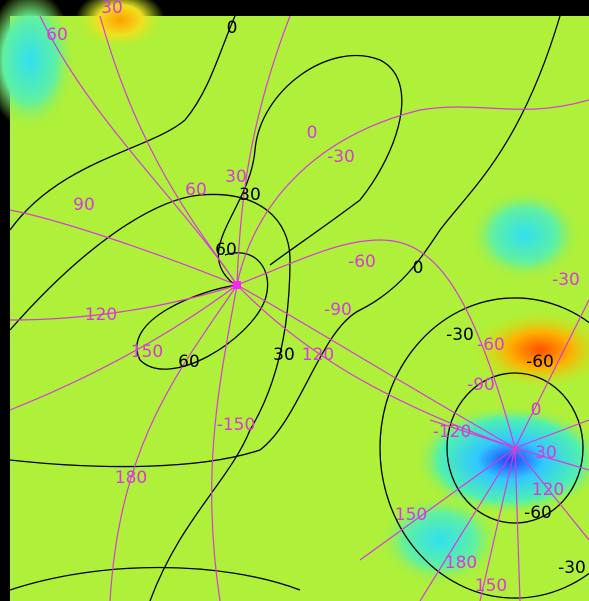 This screenshot has width=589, height=601. What do you see at coordinates (502, 460) in the screenshot?
I see `blue-patch` at bounding box center [502, 460].